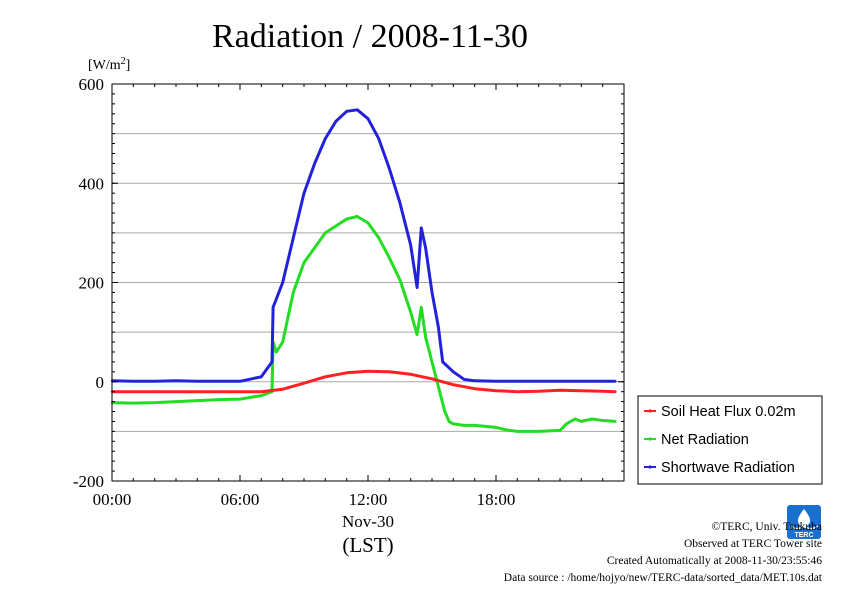 The width and height of the screenshot is (842, 595). What do you see at coordinates (803, 535) in the screenshot?
I see `logo-text: TERC` at bounding box center [803, 535].